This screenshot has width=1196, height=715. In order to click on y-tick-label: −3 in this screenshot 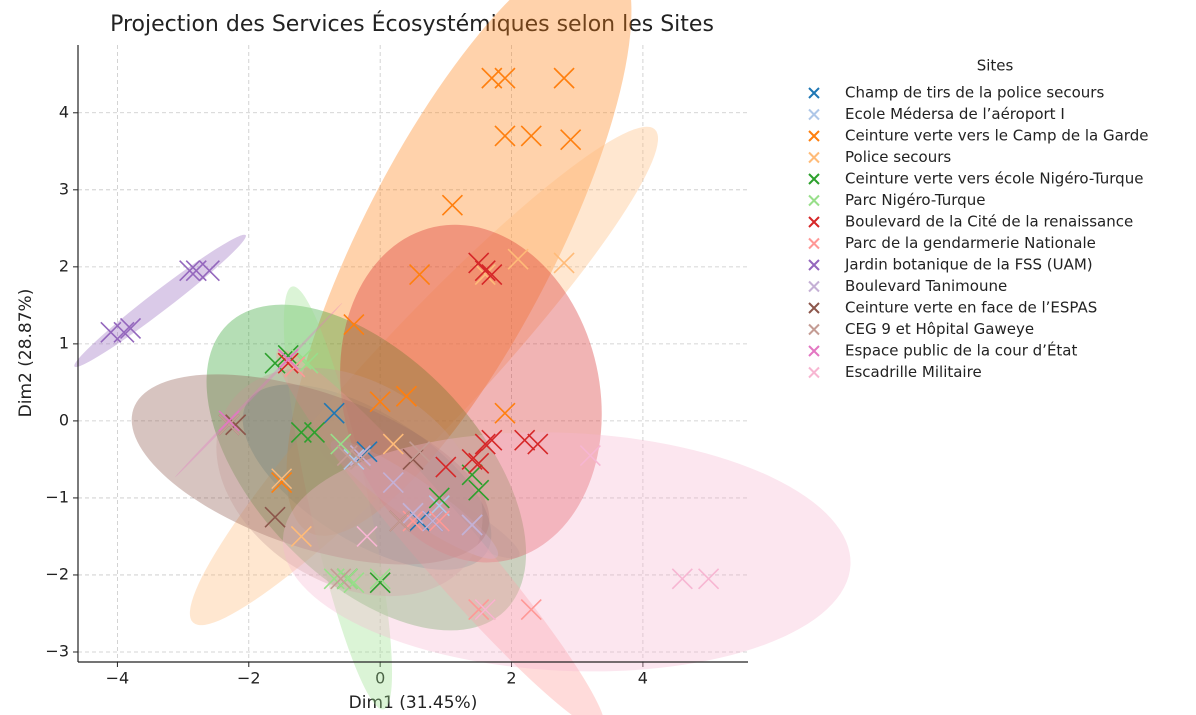, I will do `click(57, 650)`.